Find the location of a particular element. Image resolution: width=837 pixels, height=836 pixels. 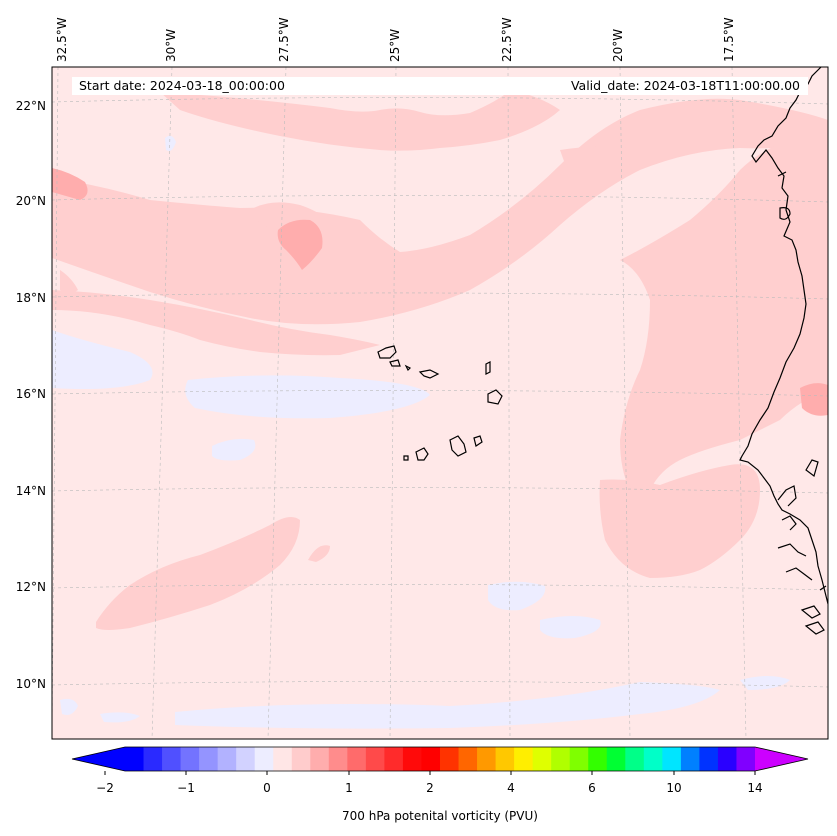

longitude-label: 25°W is located at coordinates (395, 45).